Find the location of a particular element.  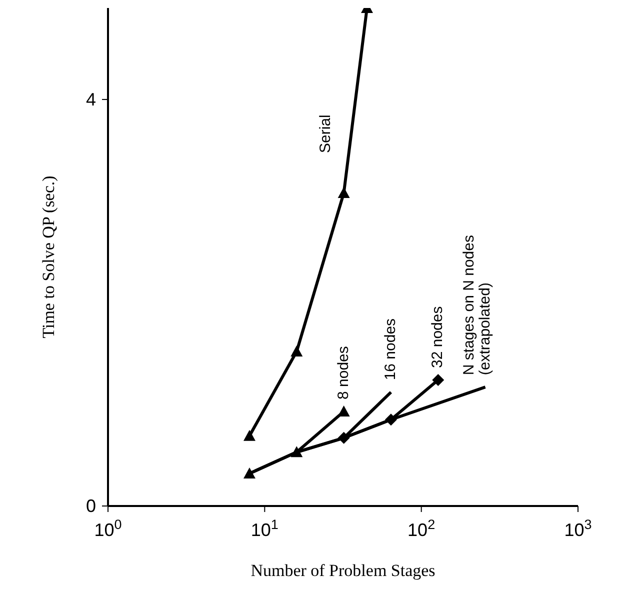

text: 16 nodes is located at coordinates (390, 349).